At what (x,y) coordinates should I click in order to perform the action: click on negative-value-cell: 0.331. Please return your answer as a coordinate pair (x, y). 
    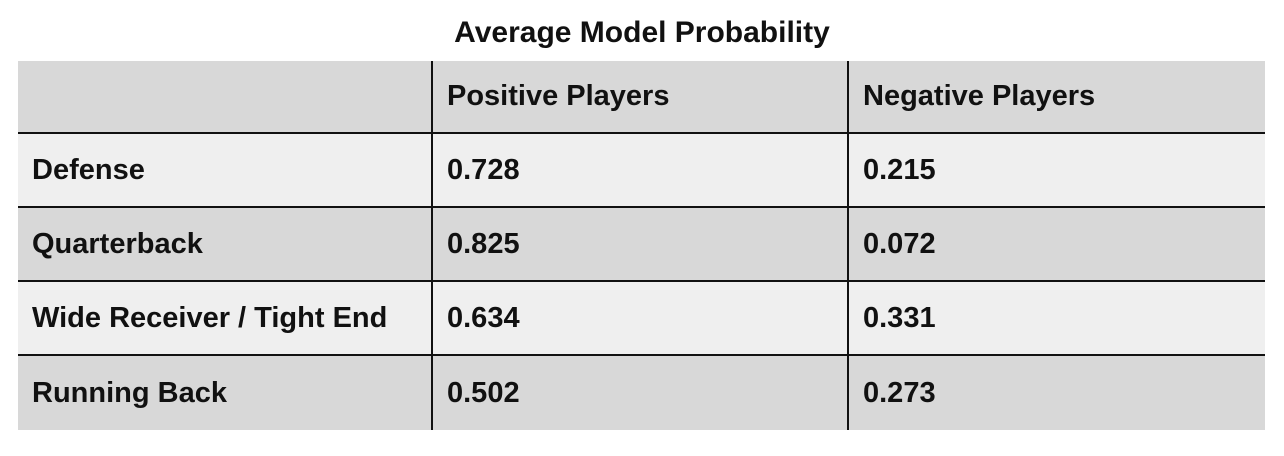
    Looking at the image, I should click on (899, 317).